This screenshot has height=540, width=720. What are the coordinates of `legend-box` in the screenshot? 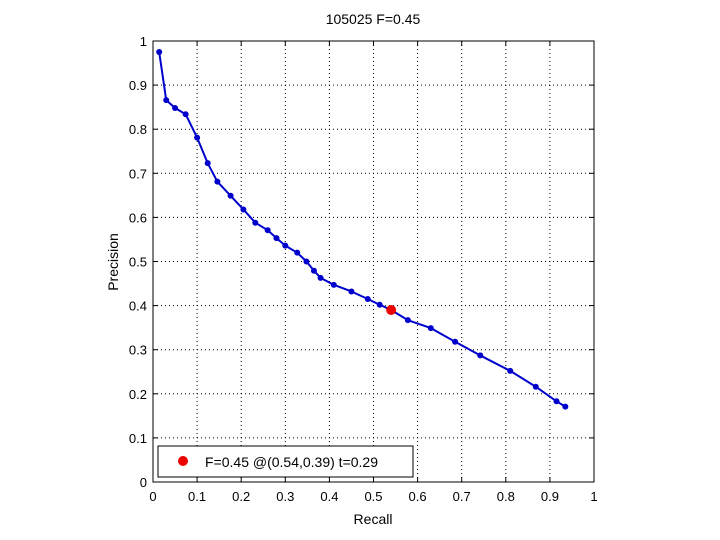 It's located at (285, 461).